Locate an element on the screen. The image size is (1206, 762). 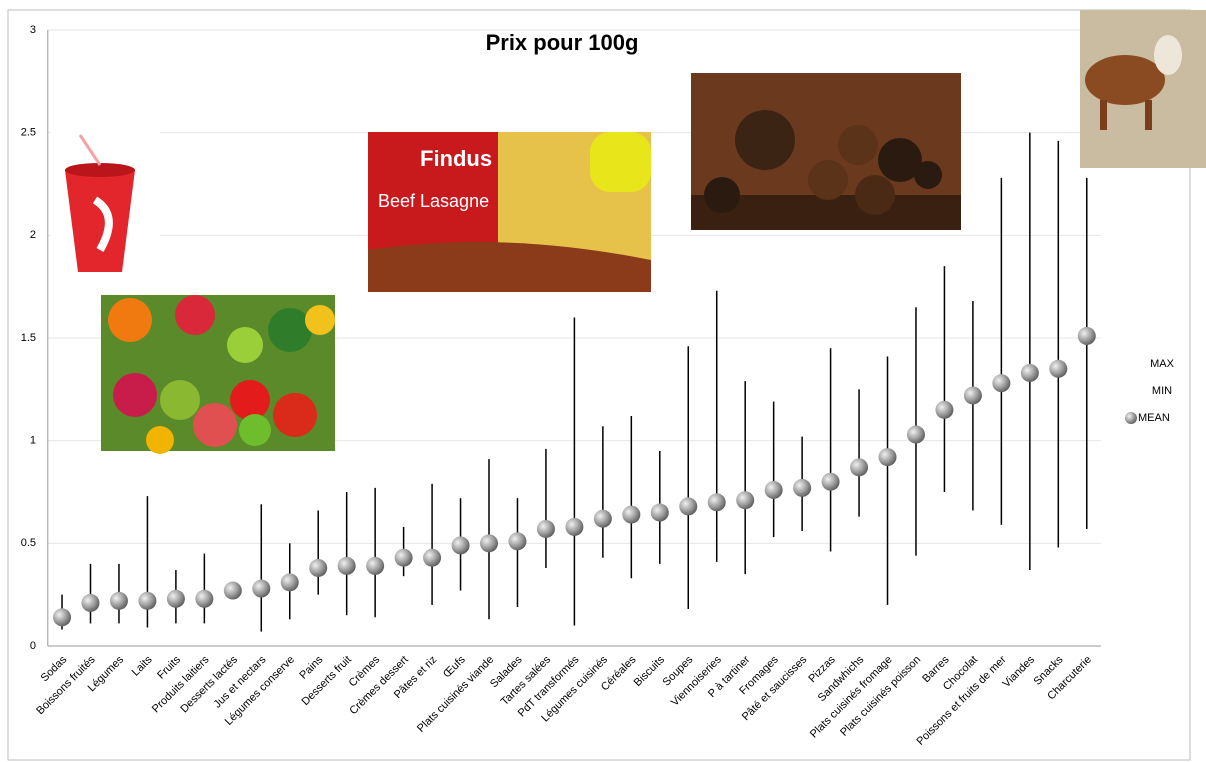
vegetables-image is located at coordinates (218, 374).